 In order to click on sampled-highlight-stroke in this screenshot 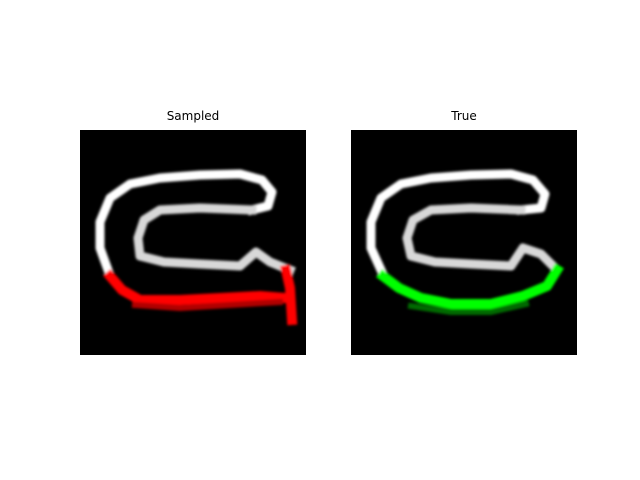, I will do `click(200, 295)`.